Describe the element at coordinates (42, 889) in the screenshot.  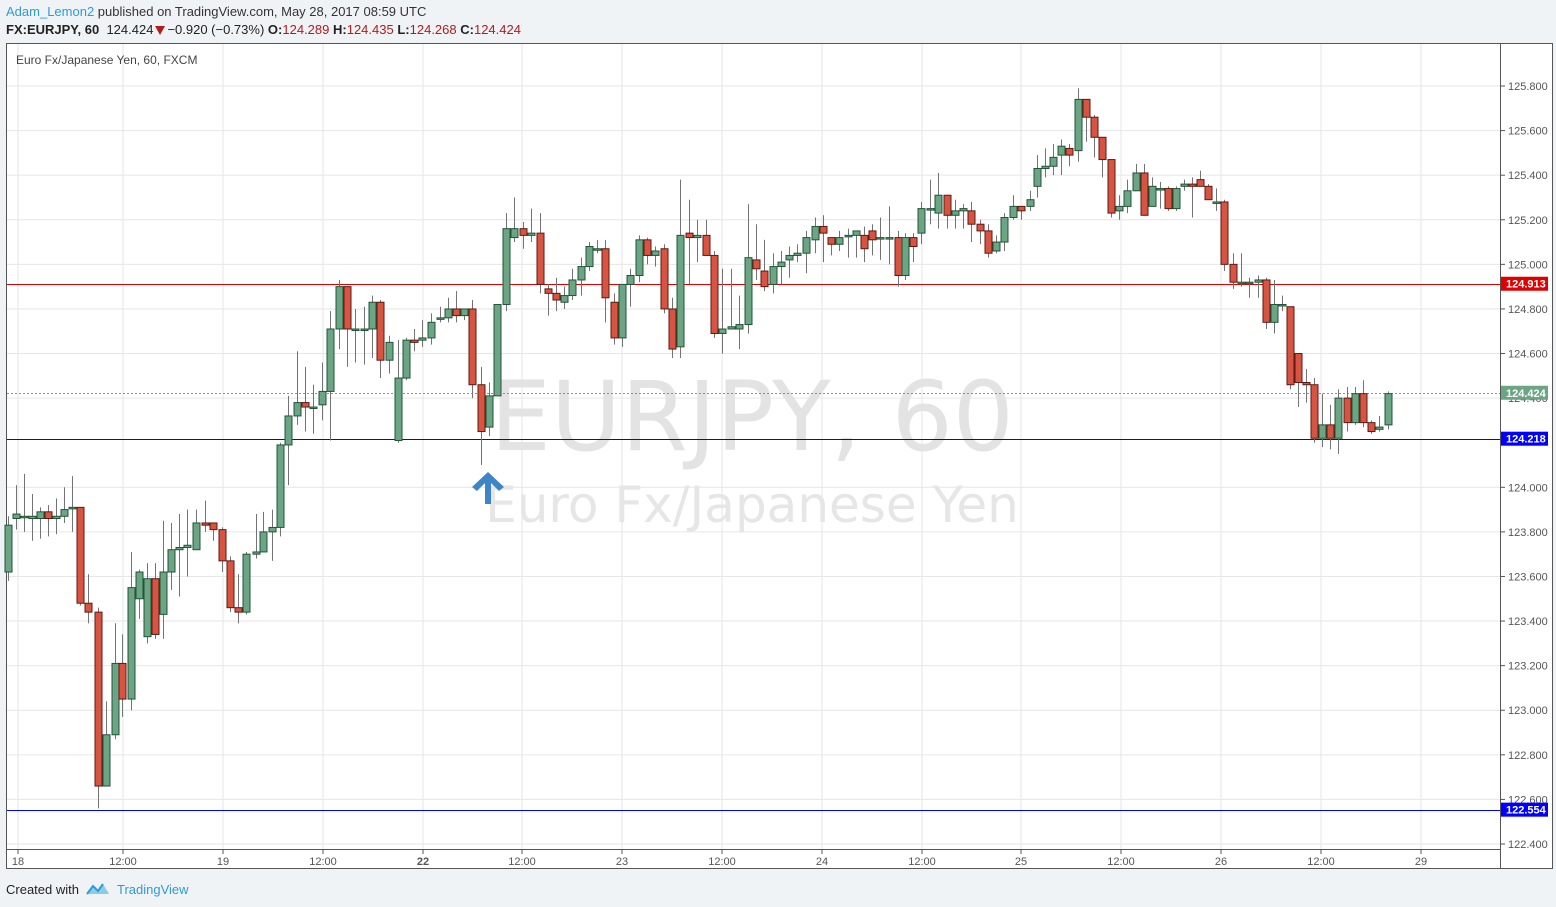
I see `created-with-label: Created with` at that location.